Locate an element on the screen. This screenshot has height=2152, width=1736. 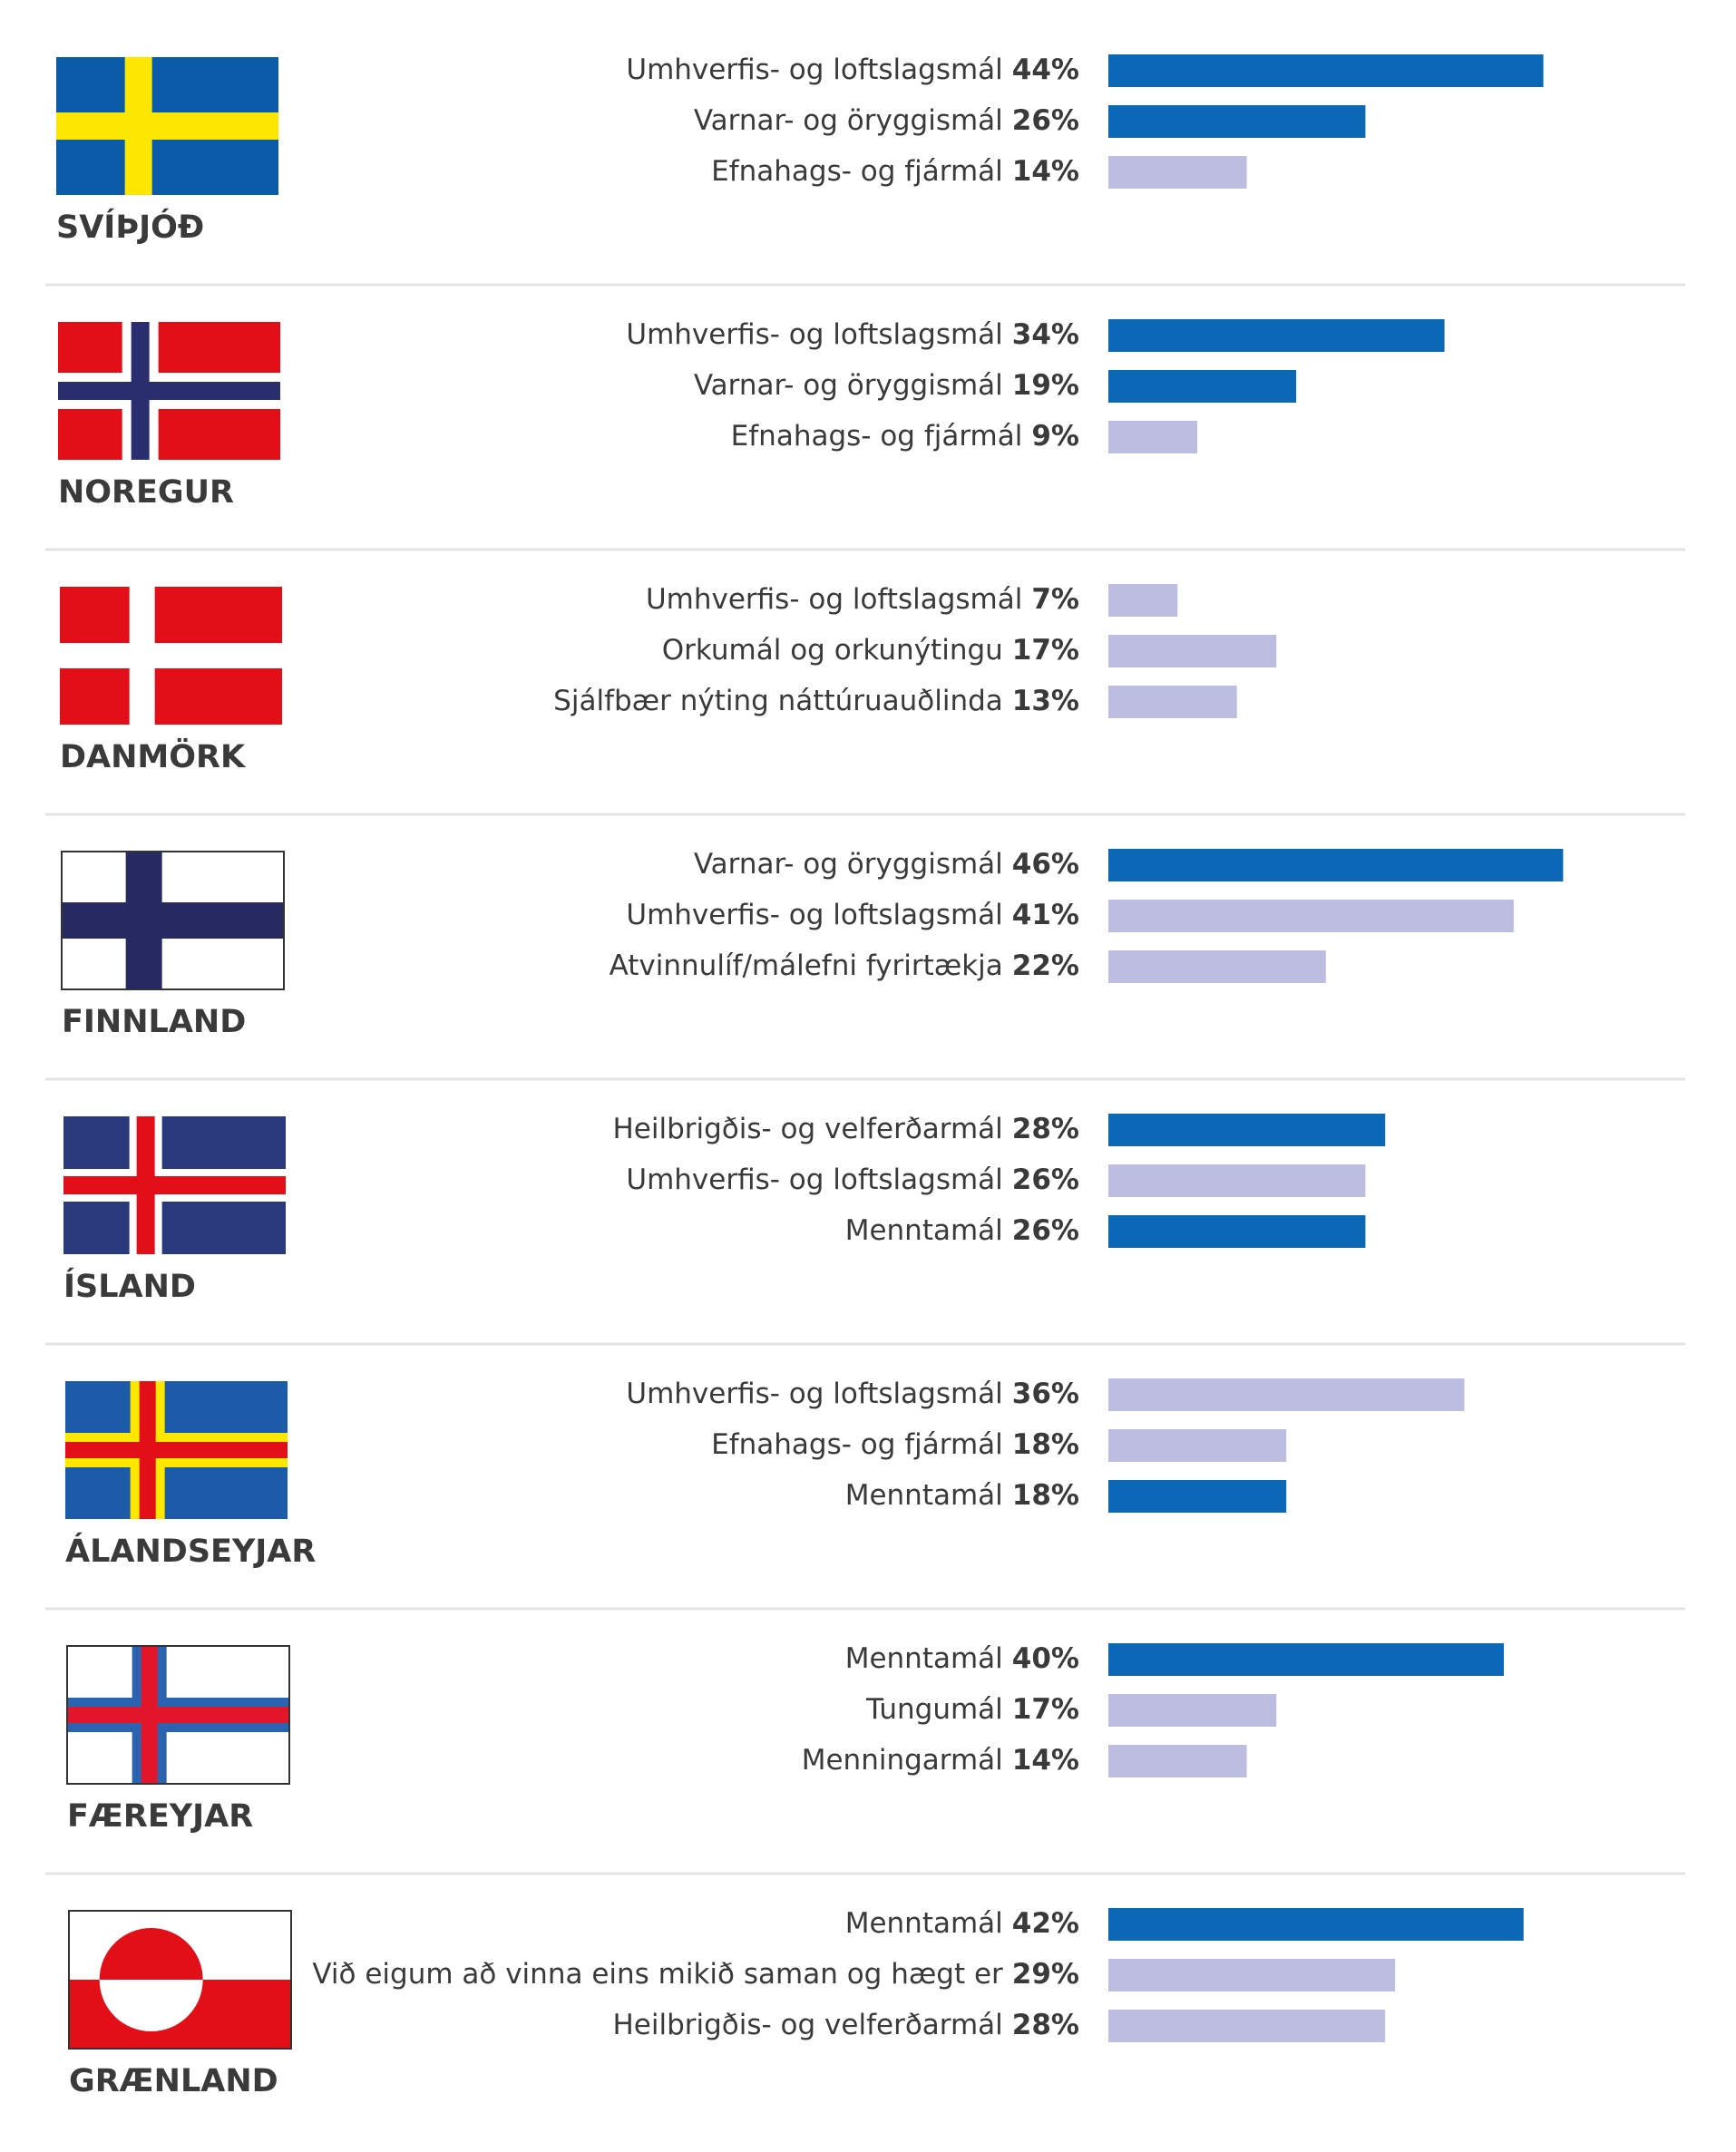
value-label: 19% is located at coordinates (1045, 385).